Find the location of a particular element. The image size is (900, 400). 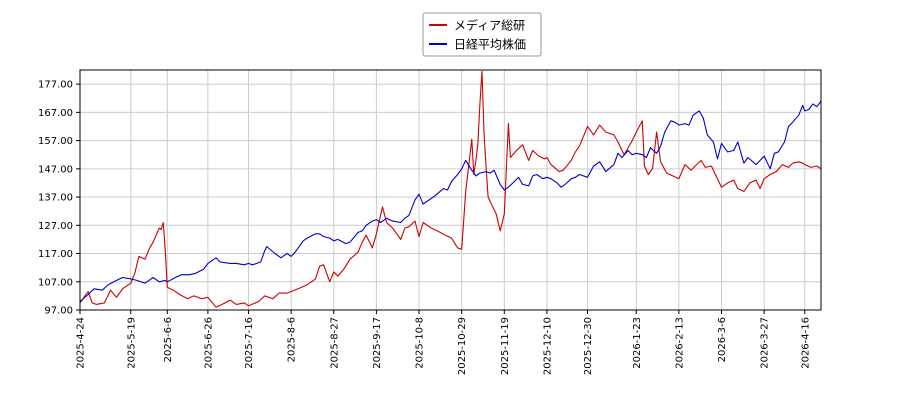

y-tick-label: 177.00 is located at coordinates (55, 85).